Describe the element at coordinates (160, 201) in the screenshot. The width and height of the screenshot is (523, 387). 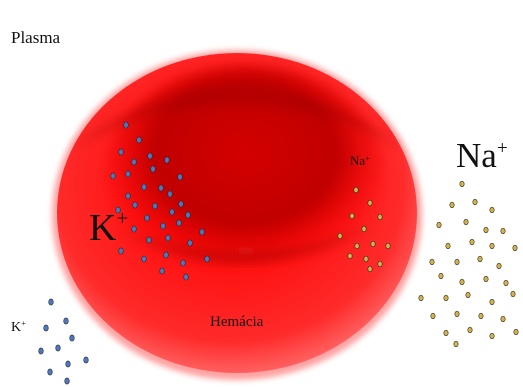
I see `potassium-ions-inside` at that location.